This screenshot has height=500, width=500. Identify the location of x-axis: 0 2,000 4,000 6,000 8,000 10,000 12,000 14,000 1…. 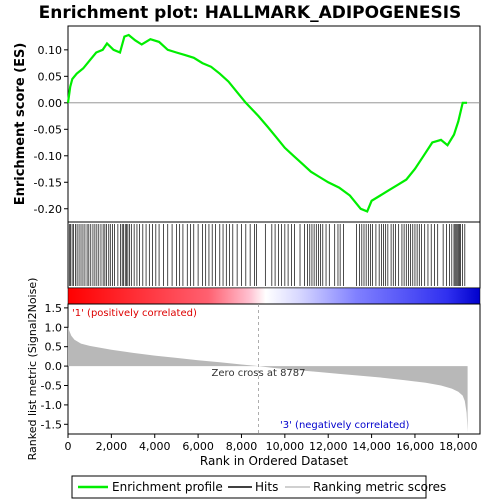
(271, 443).